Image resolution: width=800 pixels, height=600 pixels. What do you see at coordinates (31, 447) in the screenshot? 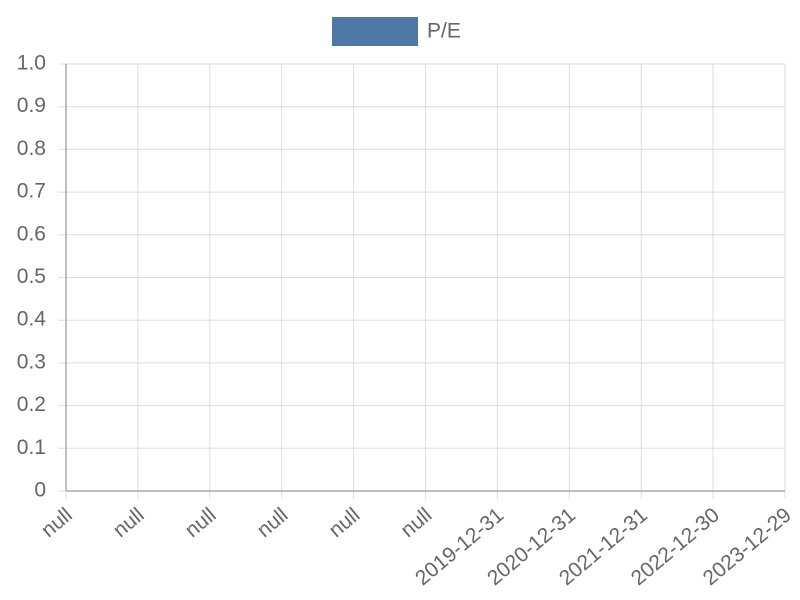
I see `y-tick-label: 0.1` at bounding box center [31, 447].